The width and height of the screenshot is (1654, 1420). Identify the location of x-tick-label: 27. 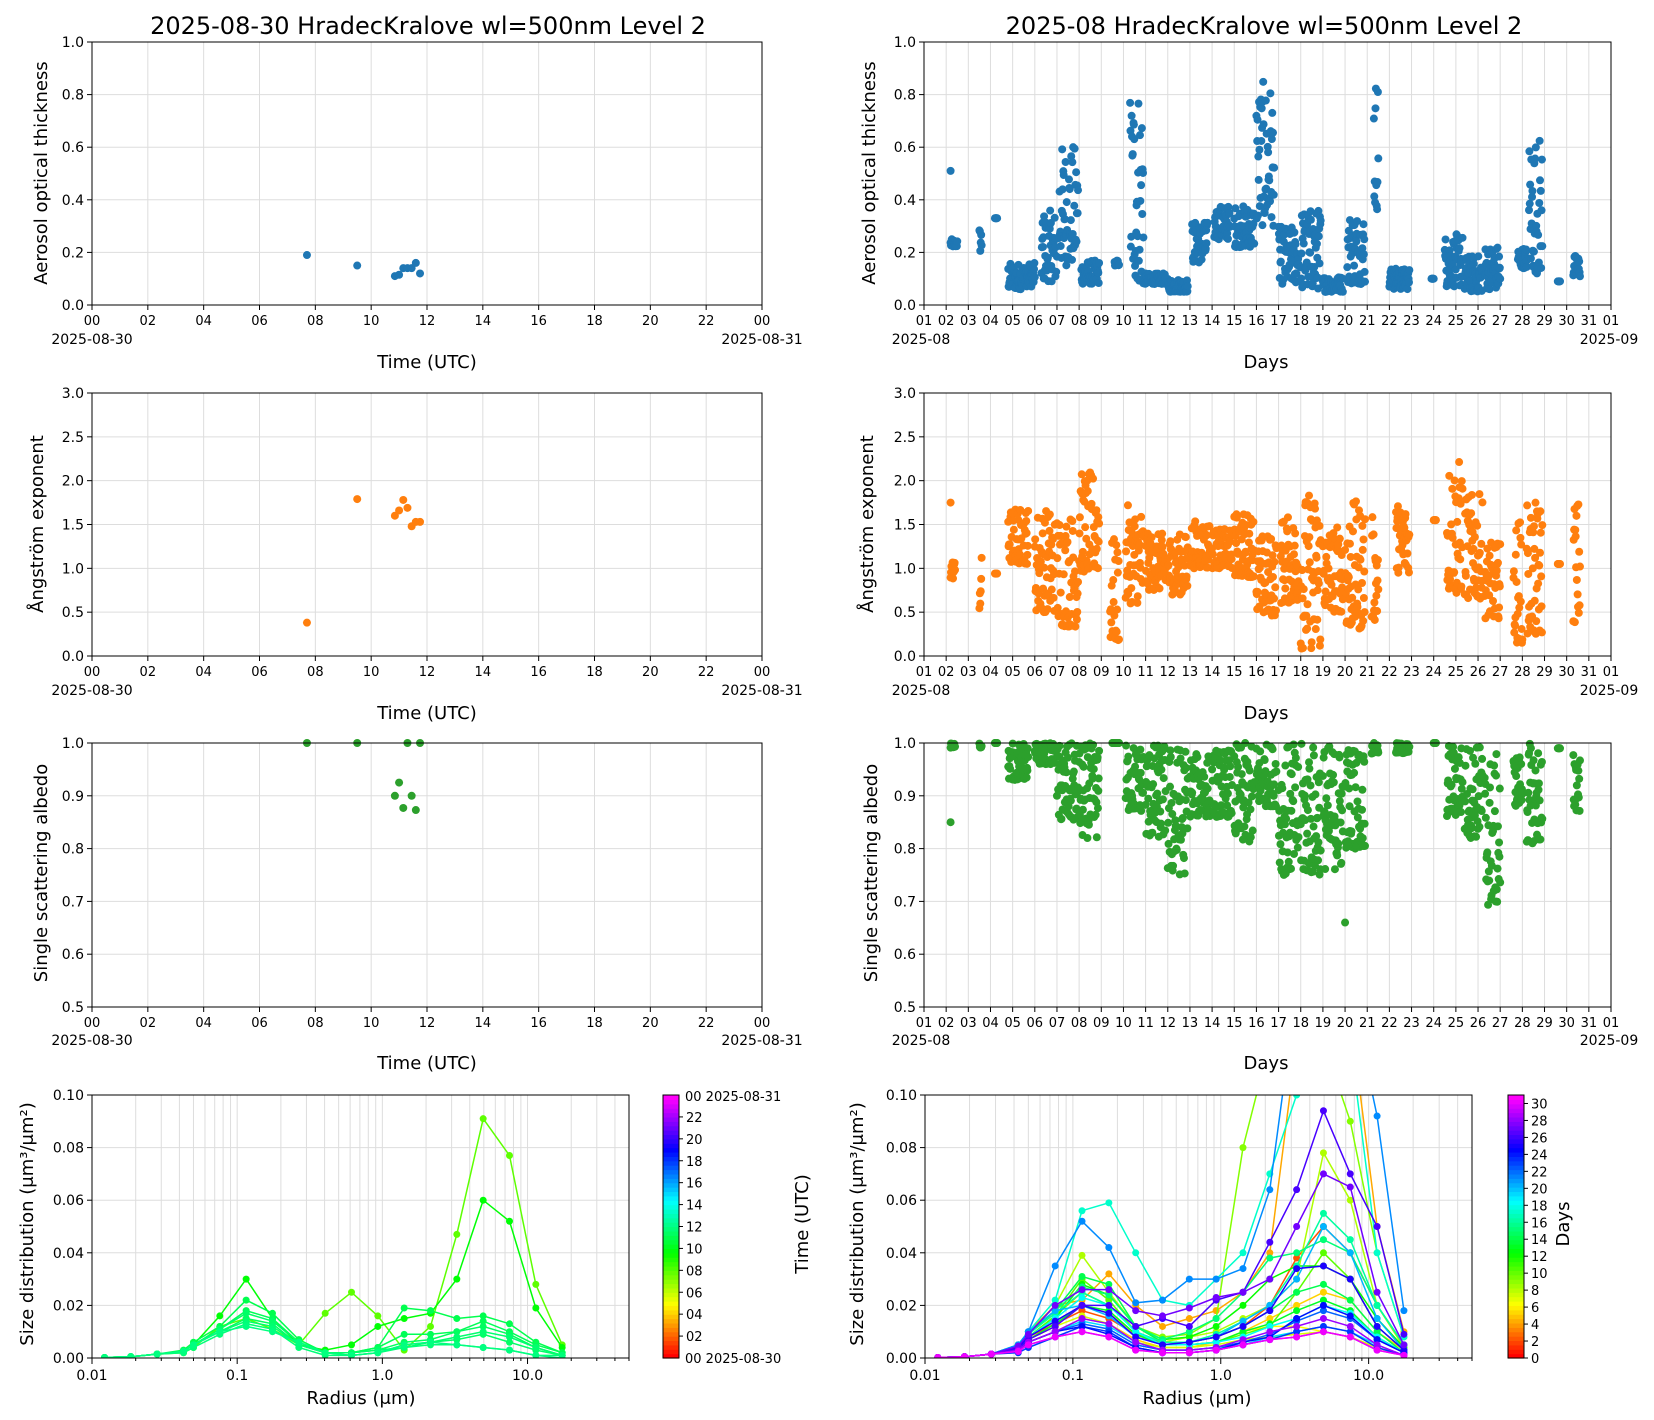
(1500, 672).